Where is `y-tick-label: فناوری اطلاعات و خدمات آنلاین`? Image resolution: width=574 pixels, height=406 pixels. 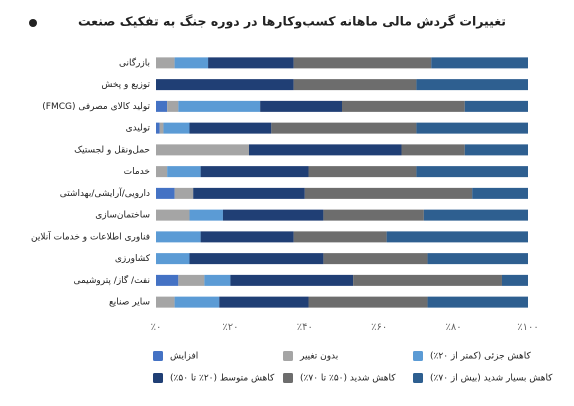
y-tick-label: فناوری اطلاعات و خدمات آنلاین is located at coordinates (90, 236).